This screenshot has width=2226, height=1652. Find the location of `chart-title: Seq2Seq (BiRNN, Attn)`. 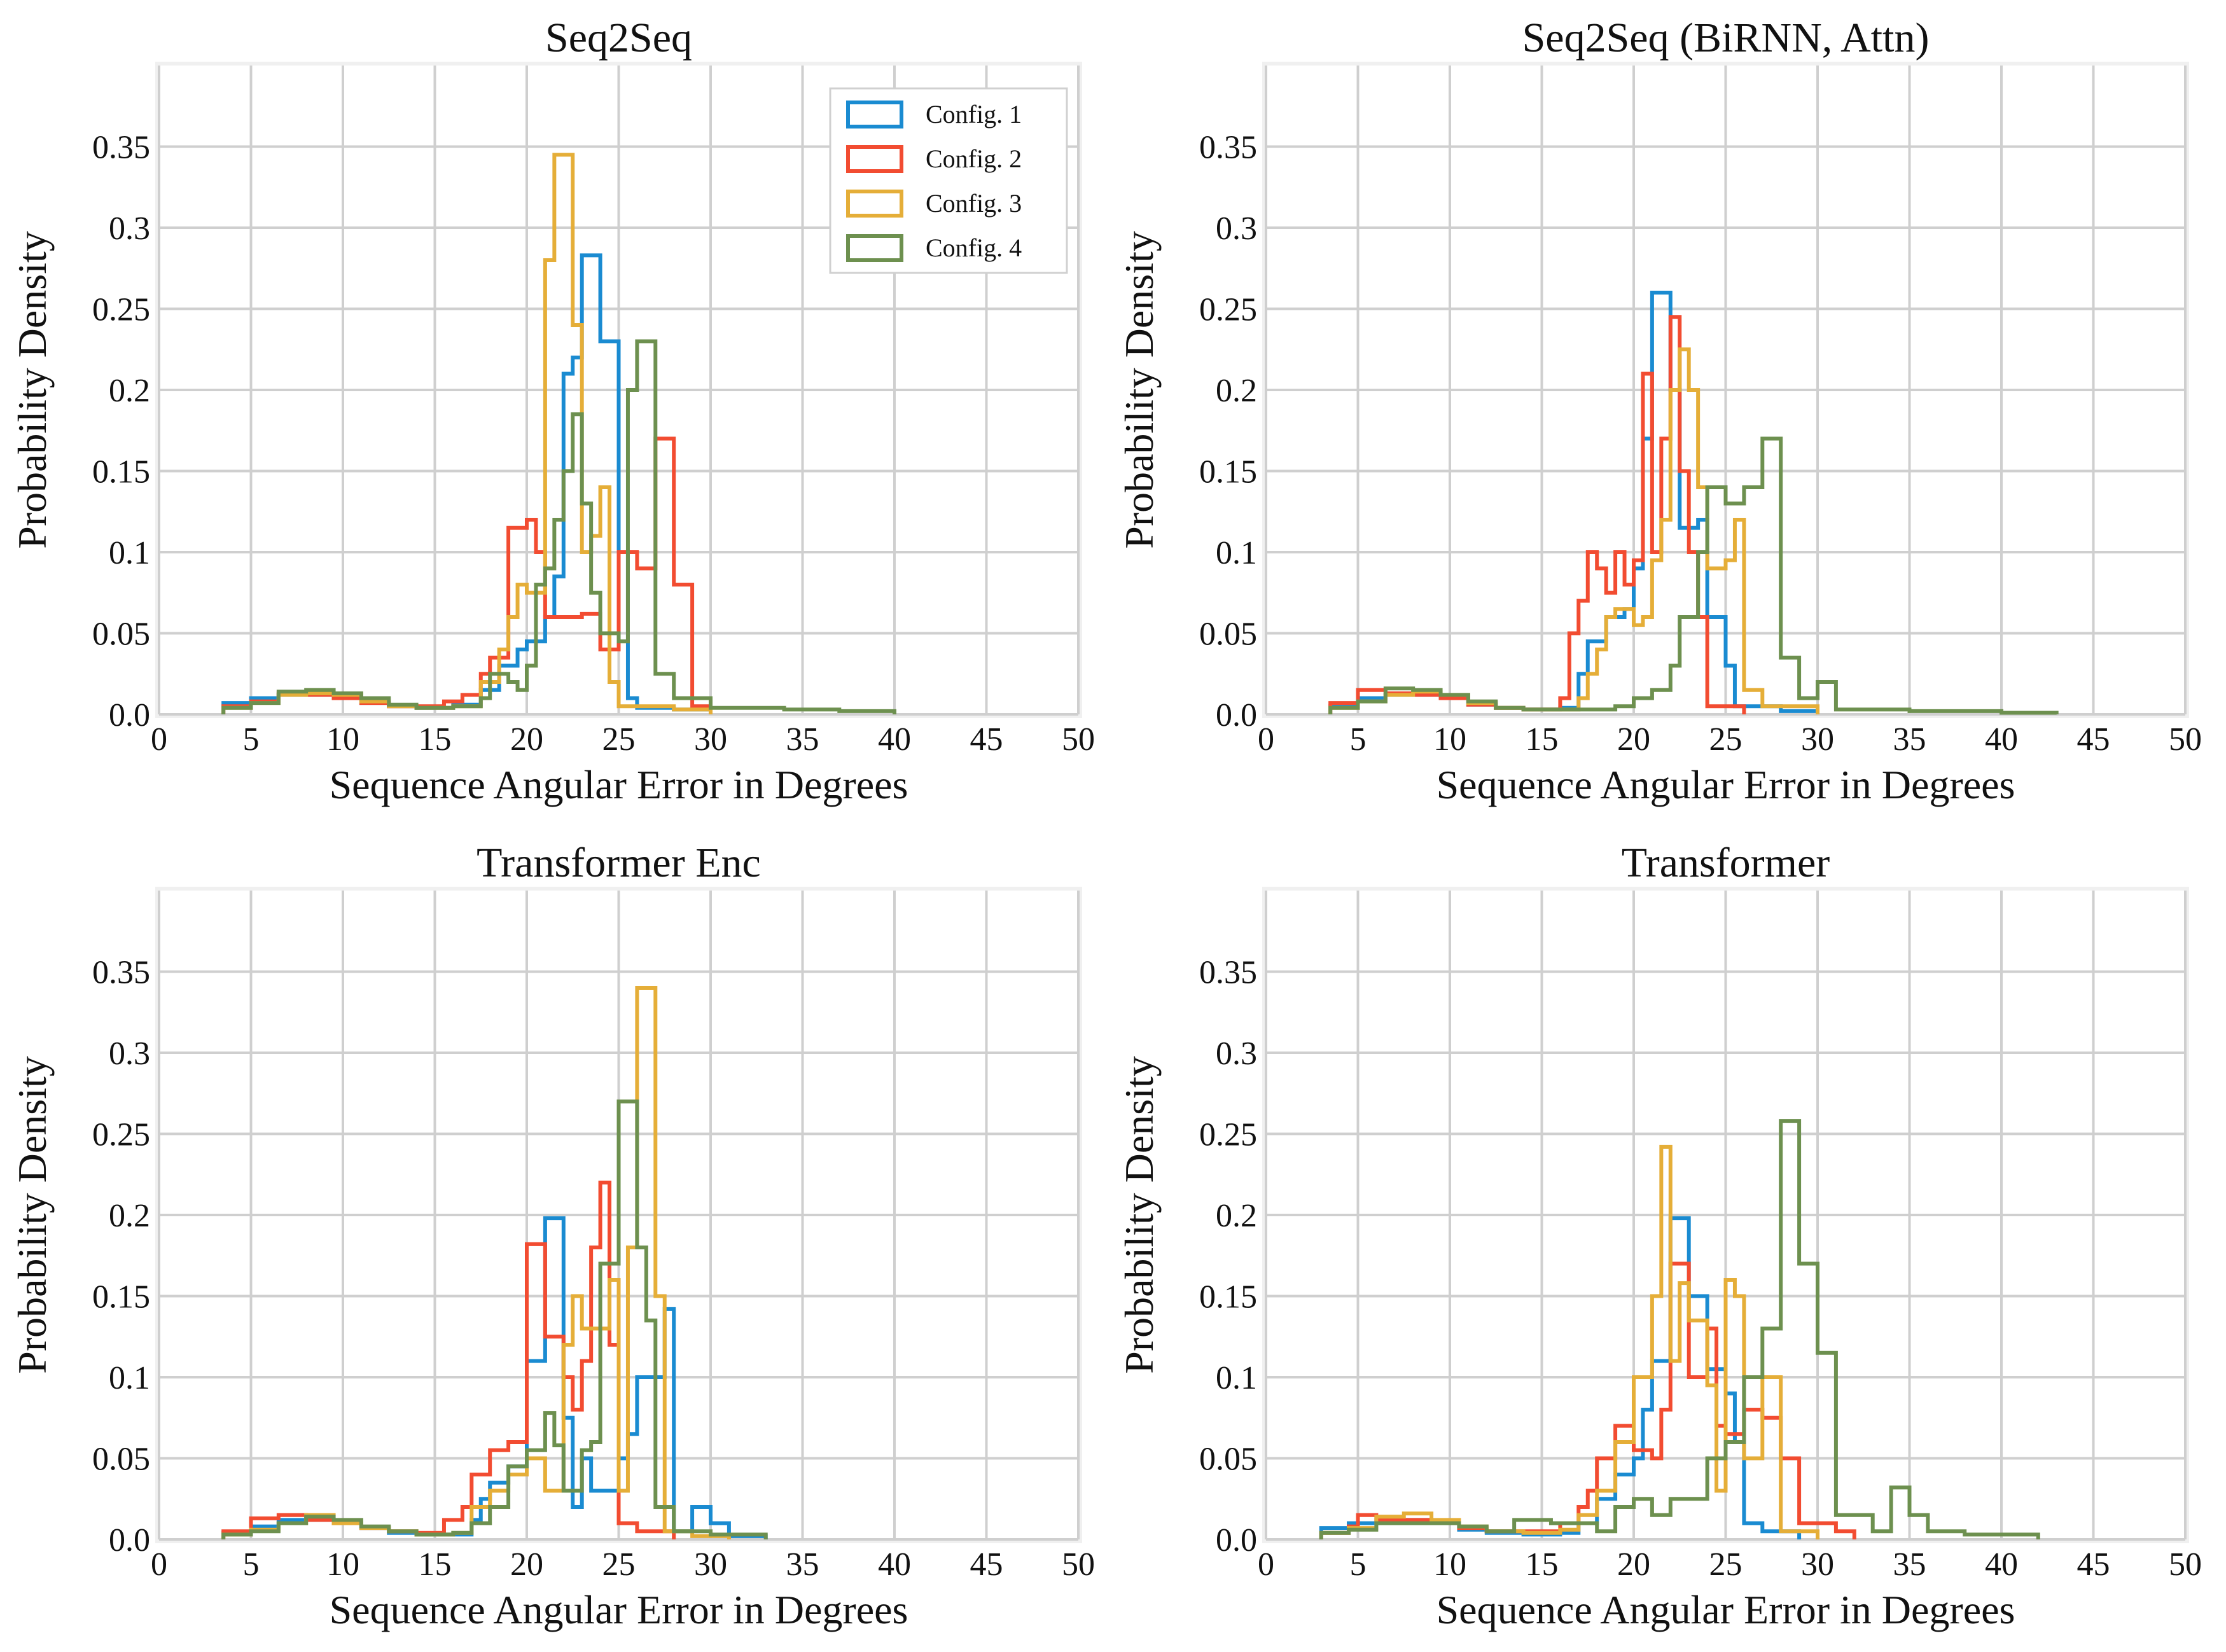

chart-title: Seq2Seq (BiRNN, Attn) is located at coordinates (1726, 38).